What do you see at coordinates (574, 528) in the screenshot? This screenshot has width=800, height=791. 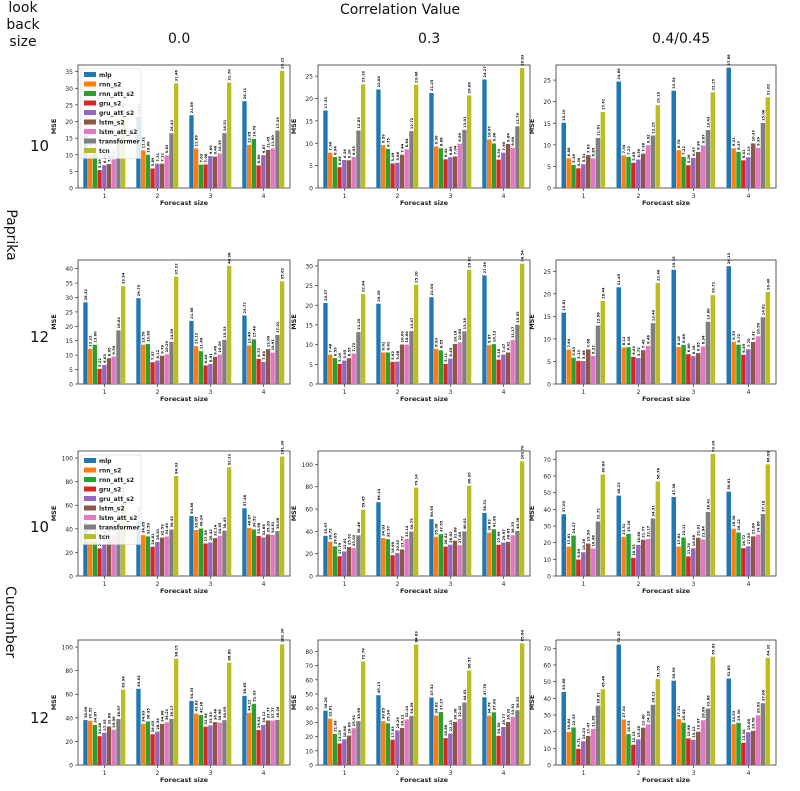 I see `bar-value-label: 24.27` at bounding box center [574, 528].